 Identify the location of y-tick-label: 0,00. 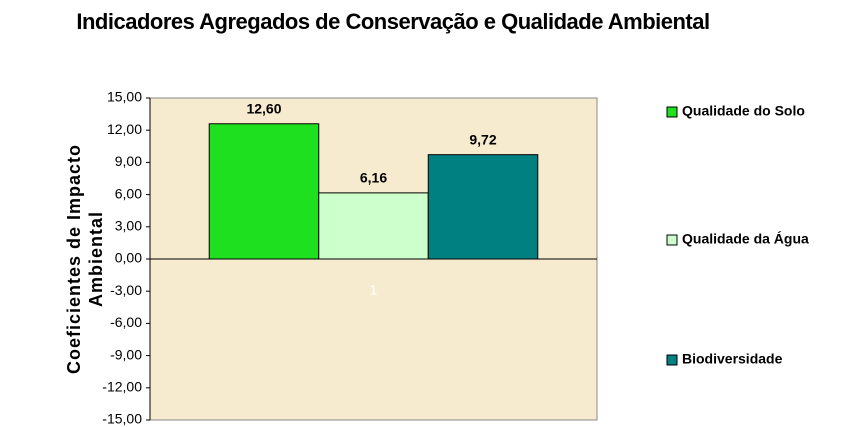
(128, 258).